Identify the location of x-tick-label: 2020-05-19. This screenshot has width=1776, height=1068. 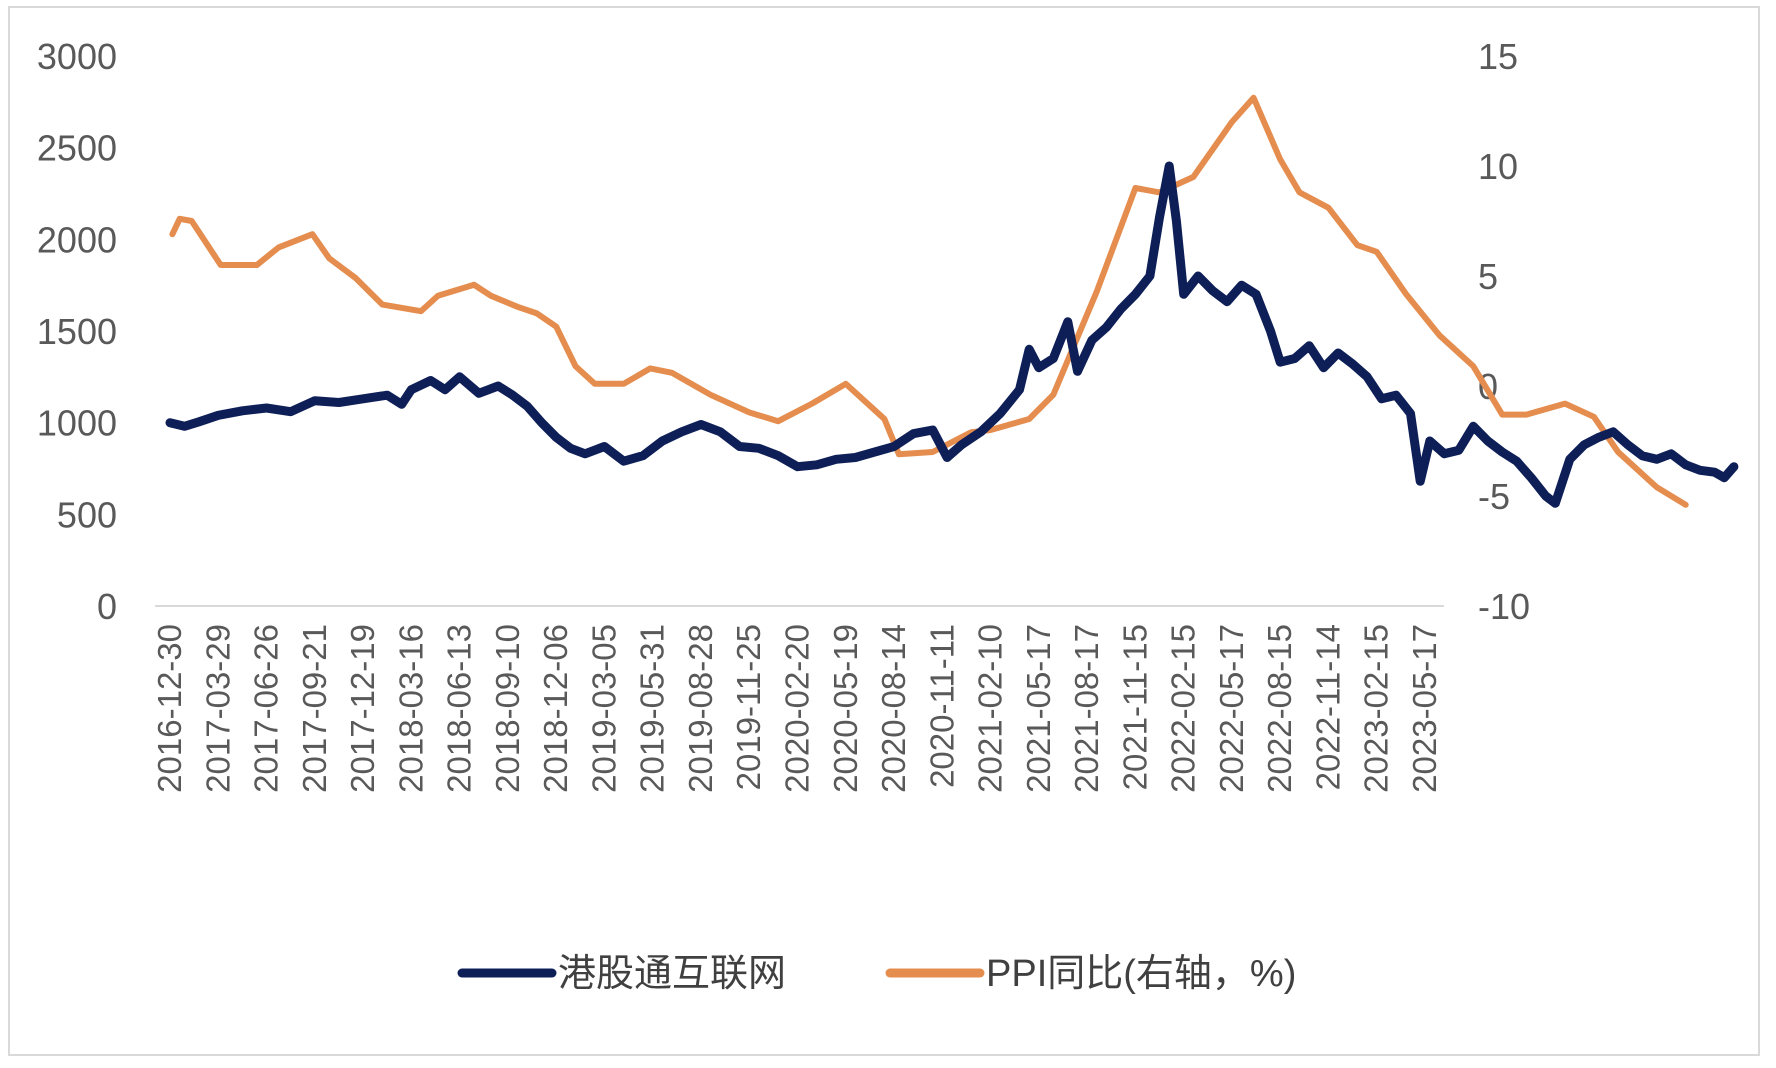
(845, 708).